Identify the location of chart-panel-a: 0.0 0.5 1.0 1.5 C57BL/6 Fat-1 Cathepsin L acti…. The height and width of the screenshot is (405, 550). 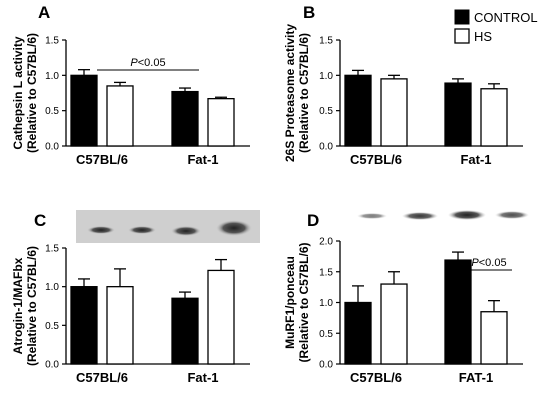
(130, 100).